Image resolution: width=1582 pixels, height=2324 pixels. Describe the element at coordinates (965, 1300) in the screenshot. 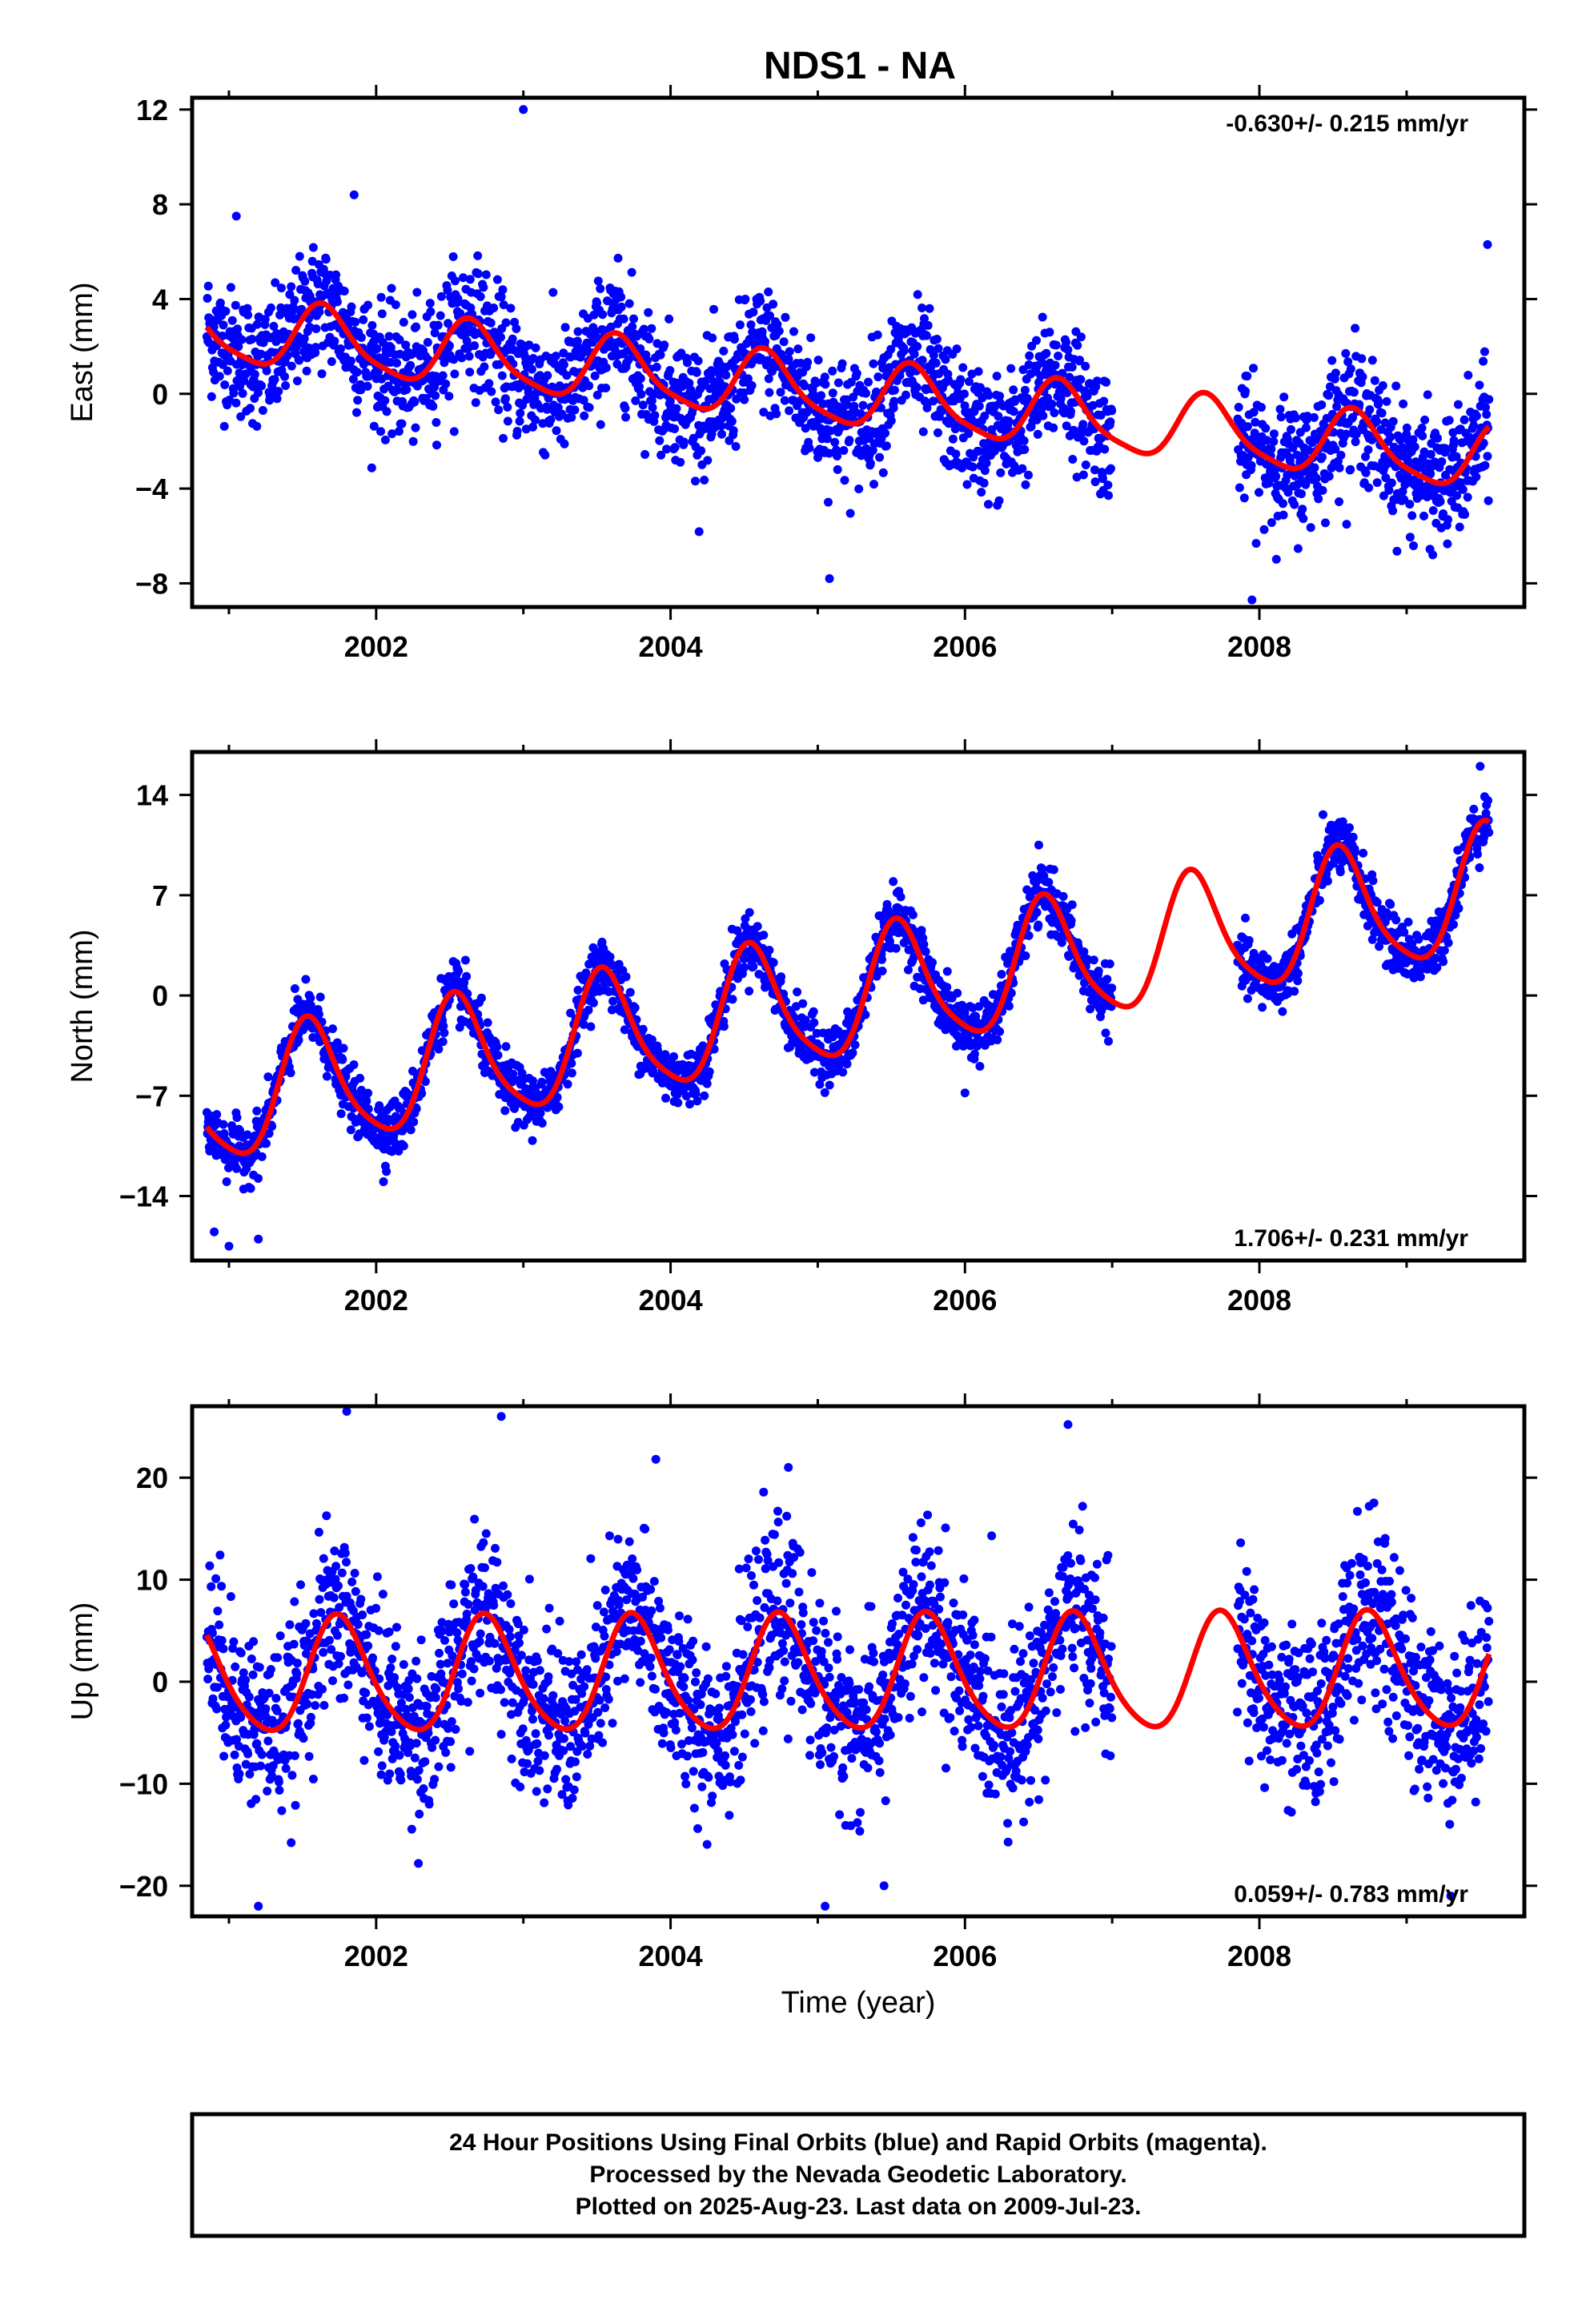

I see `x-tick-label: 2006` at that location.